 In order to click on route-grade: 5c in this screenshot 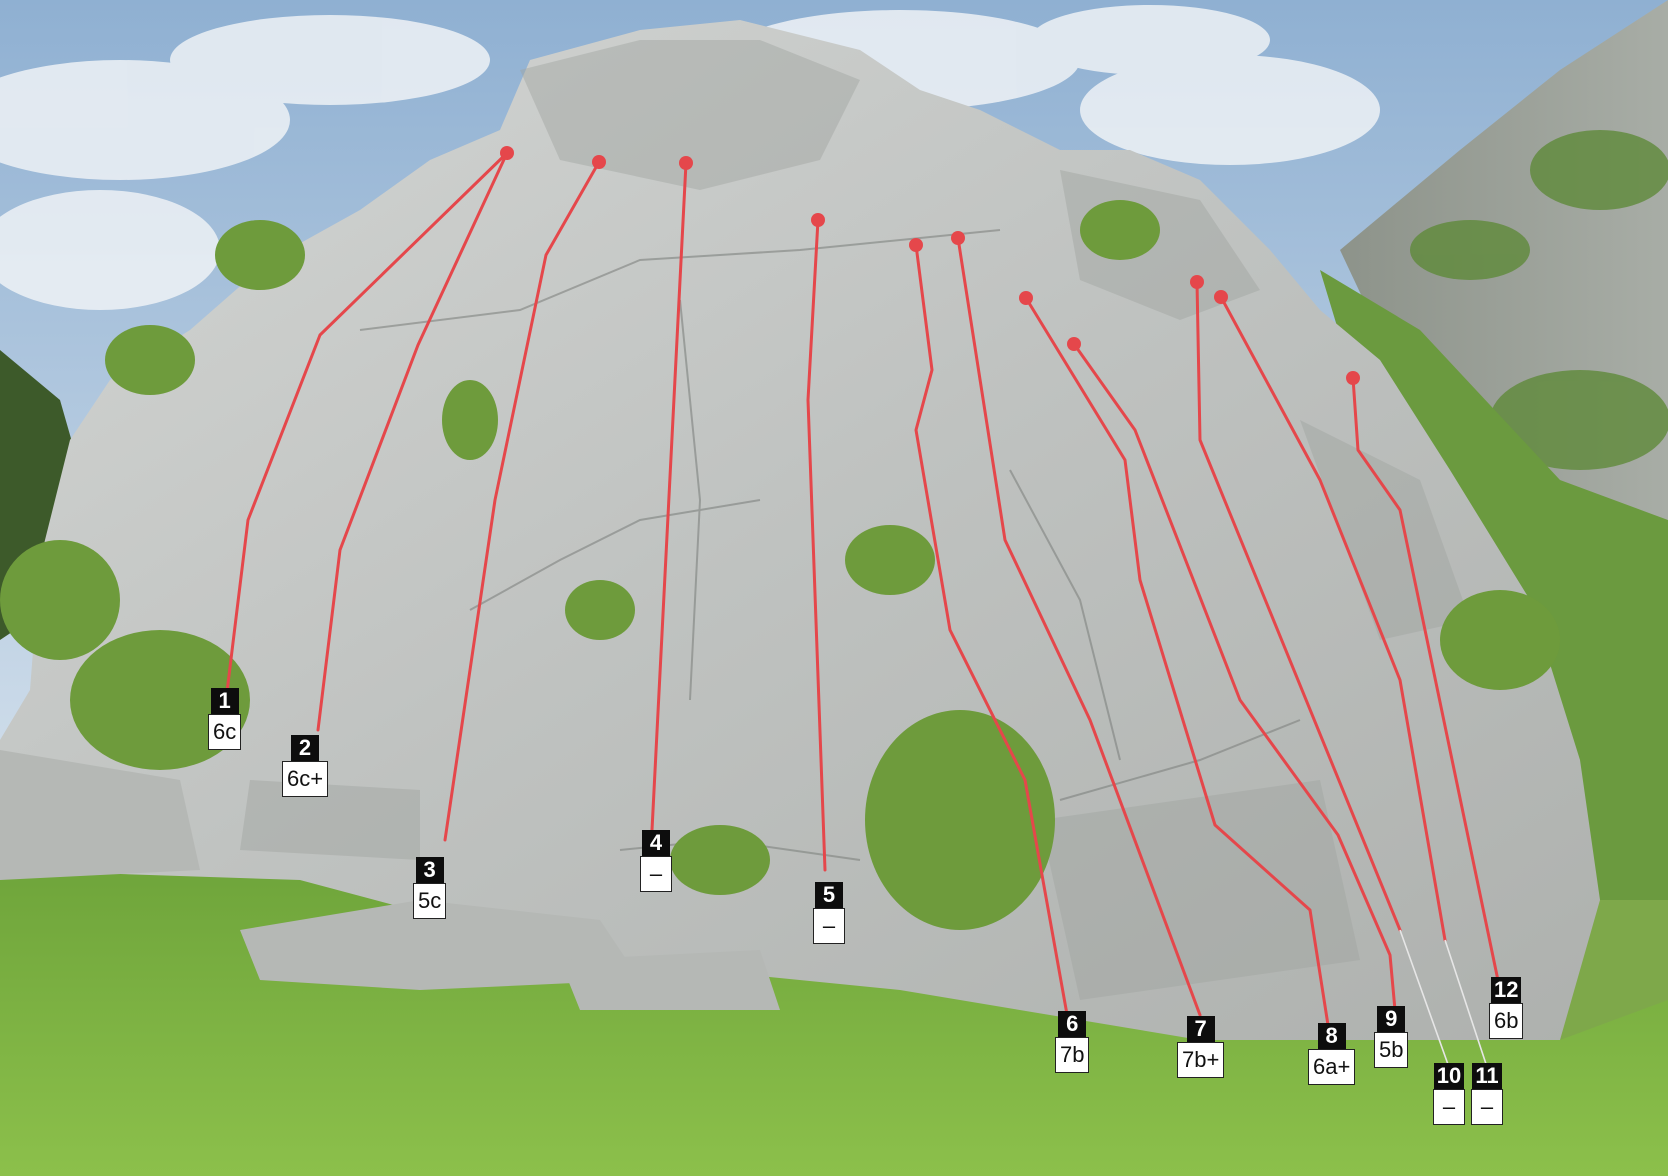, I will do `click(430, 901)`.